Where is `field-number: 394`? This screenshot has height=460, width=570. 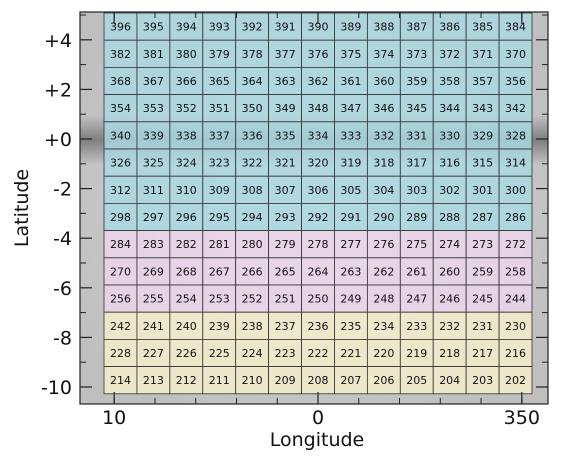 field-number: 394 is located at coordinates (186, 27).